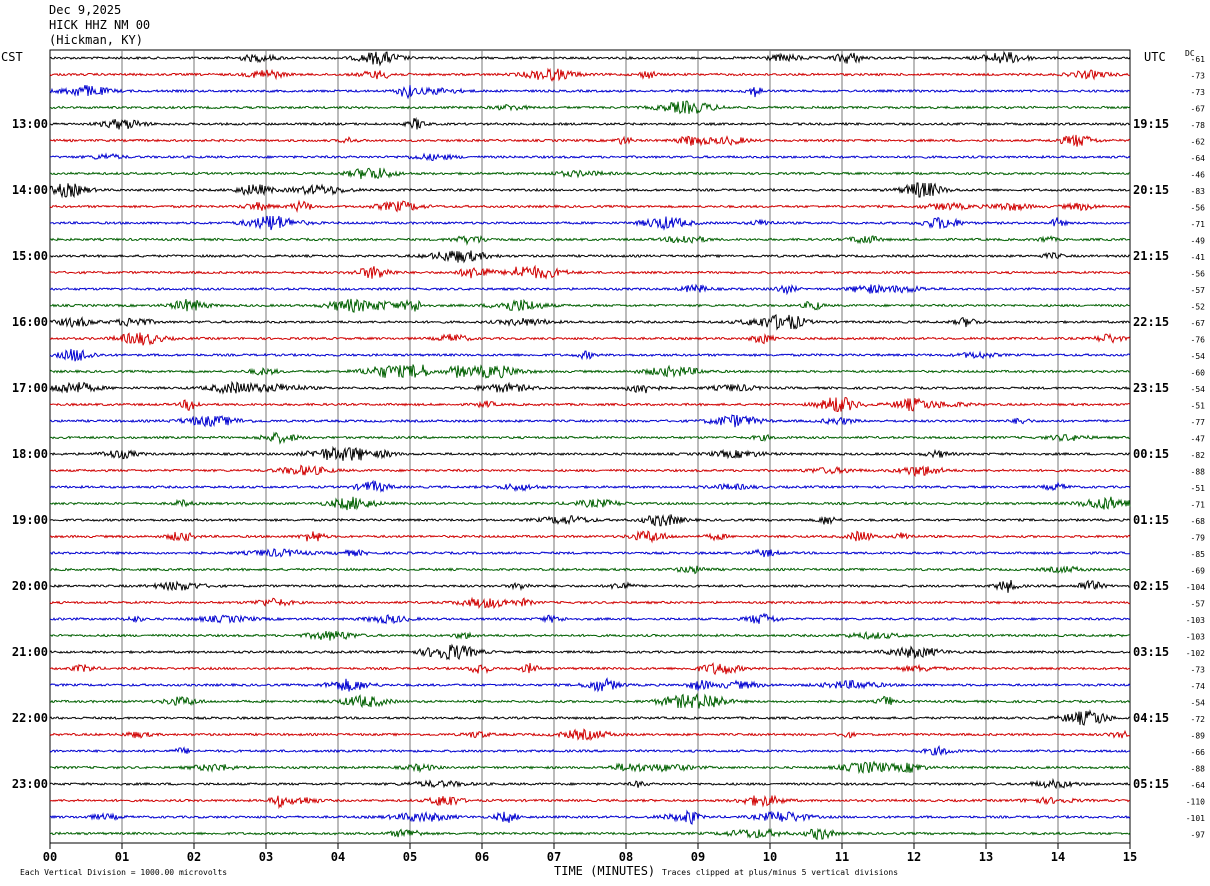 The width and height of the screenshot is (1210, 886). What do you see at coordinates (1151, 190) in the screenshot?
I see `utc-hour-label: 20:15` at bounding box center [1151, 190].